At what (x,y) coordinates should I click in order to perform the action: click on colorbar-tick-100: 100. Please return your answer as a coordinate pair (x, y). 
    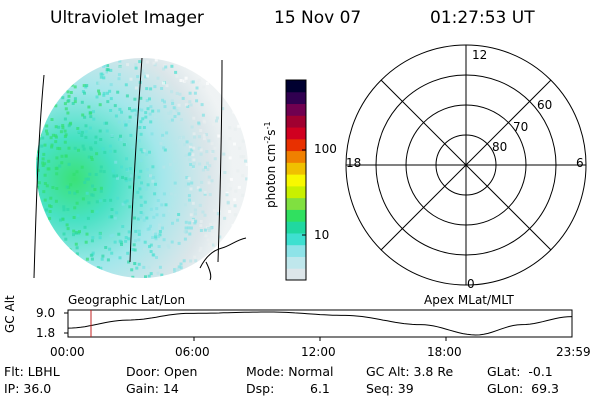
    Looking at the image, I should click on (325, 149).